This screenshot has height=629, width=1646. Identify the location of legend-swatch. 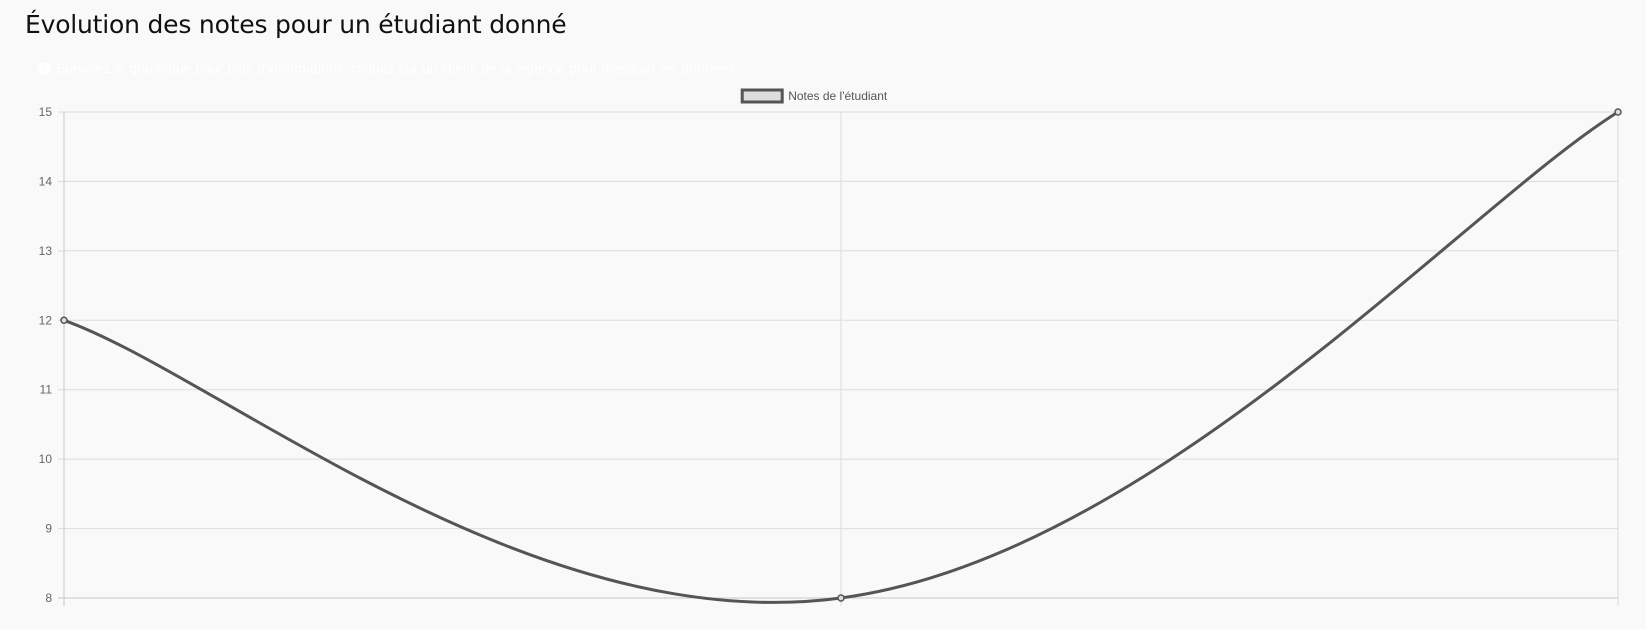
(762, 96).